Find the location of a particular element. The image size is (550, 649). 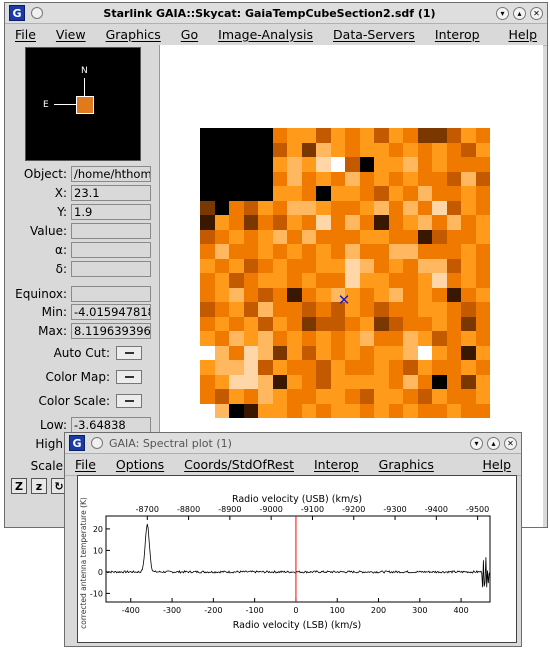

menu-file: File is located at coordinates (25, 34).